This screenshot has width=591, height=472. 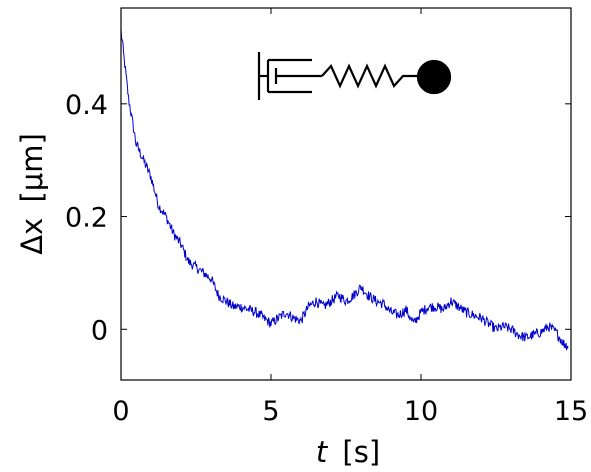 I want to click on x-axis-label: t [s], so click(x=348, y=452).